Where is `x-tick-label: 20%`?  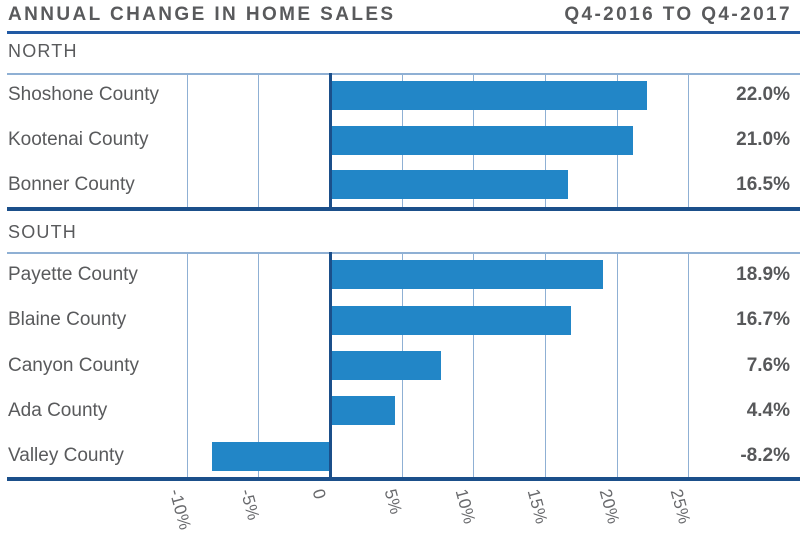 x-tick-label: 20% is located at coordinates (609, 507).